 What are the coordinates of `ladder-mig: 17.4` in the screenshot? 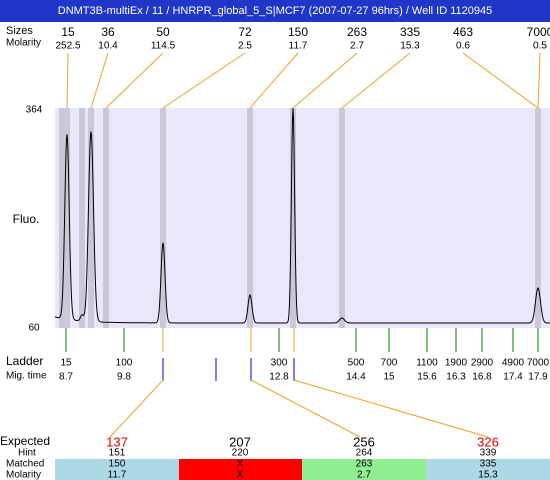 It's located at (513, 377).